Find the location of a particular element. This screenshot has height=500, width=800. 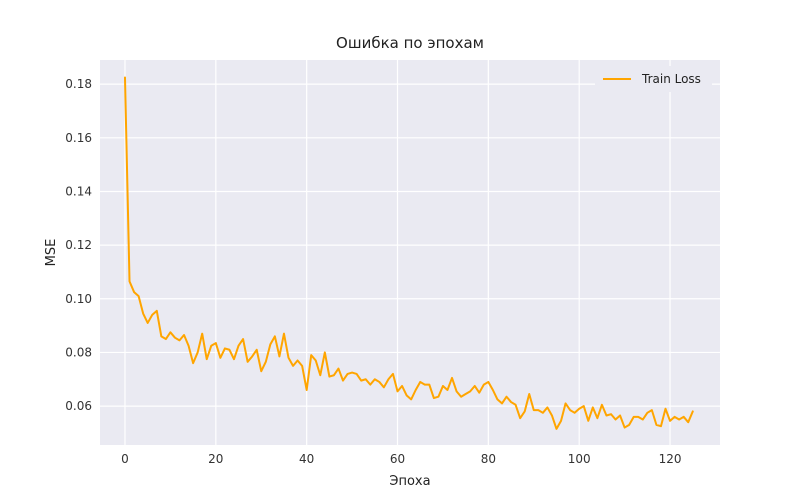

legend: Train Loss is located at coordinates (653, 79).